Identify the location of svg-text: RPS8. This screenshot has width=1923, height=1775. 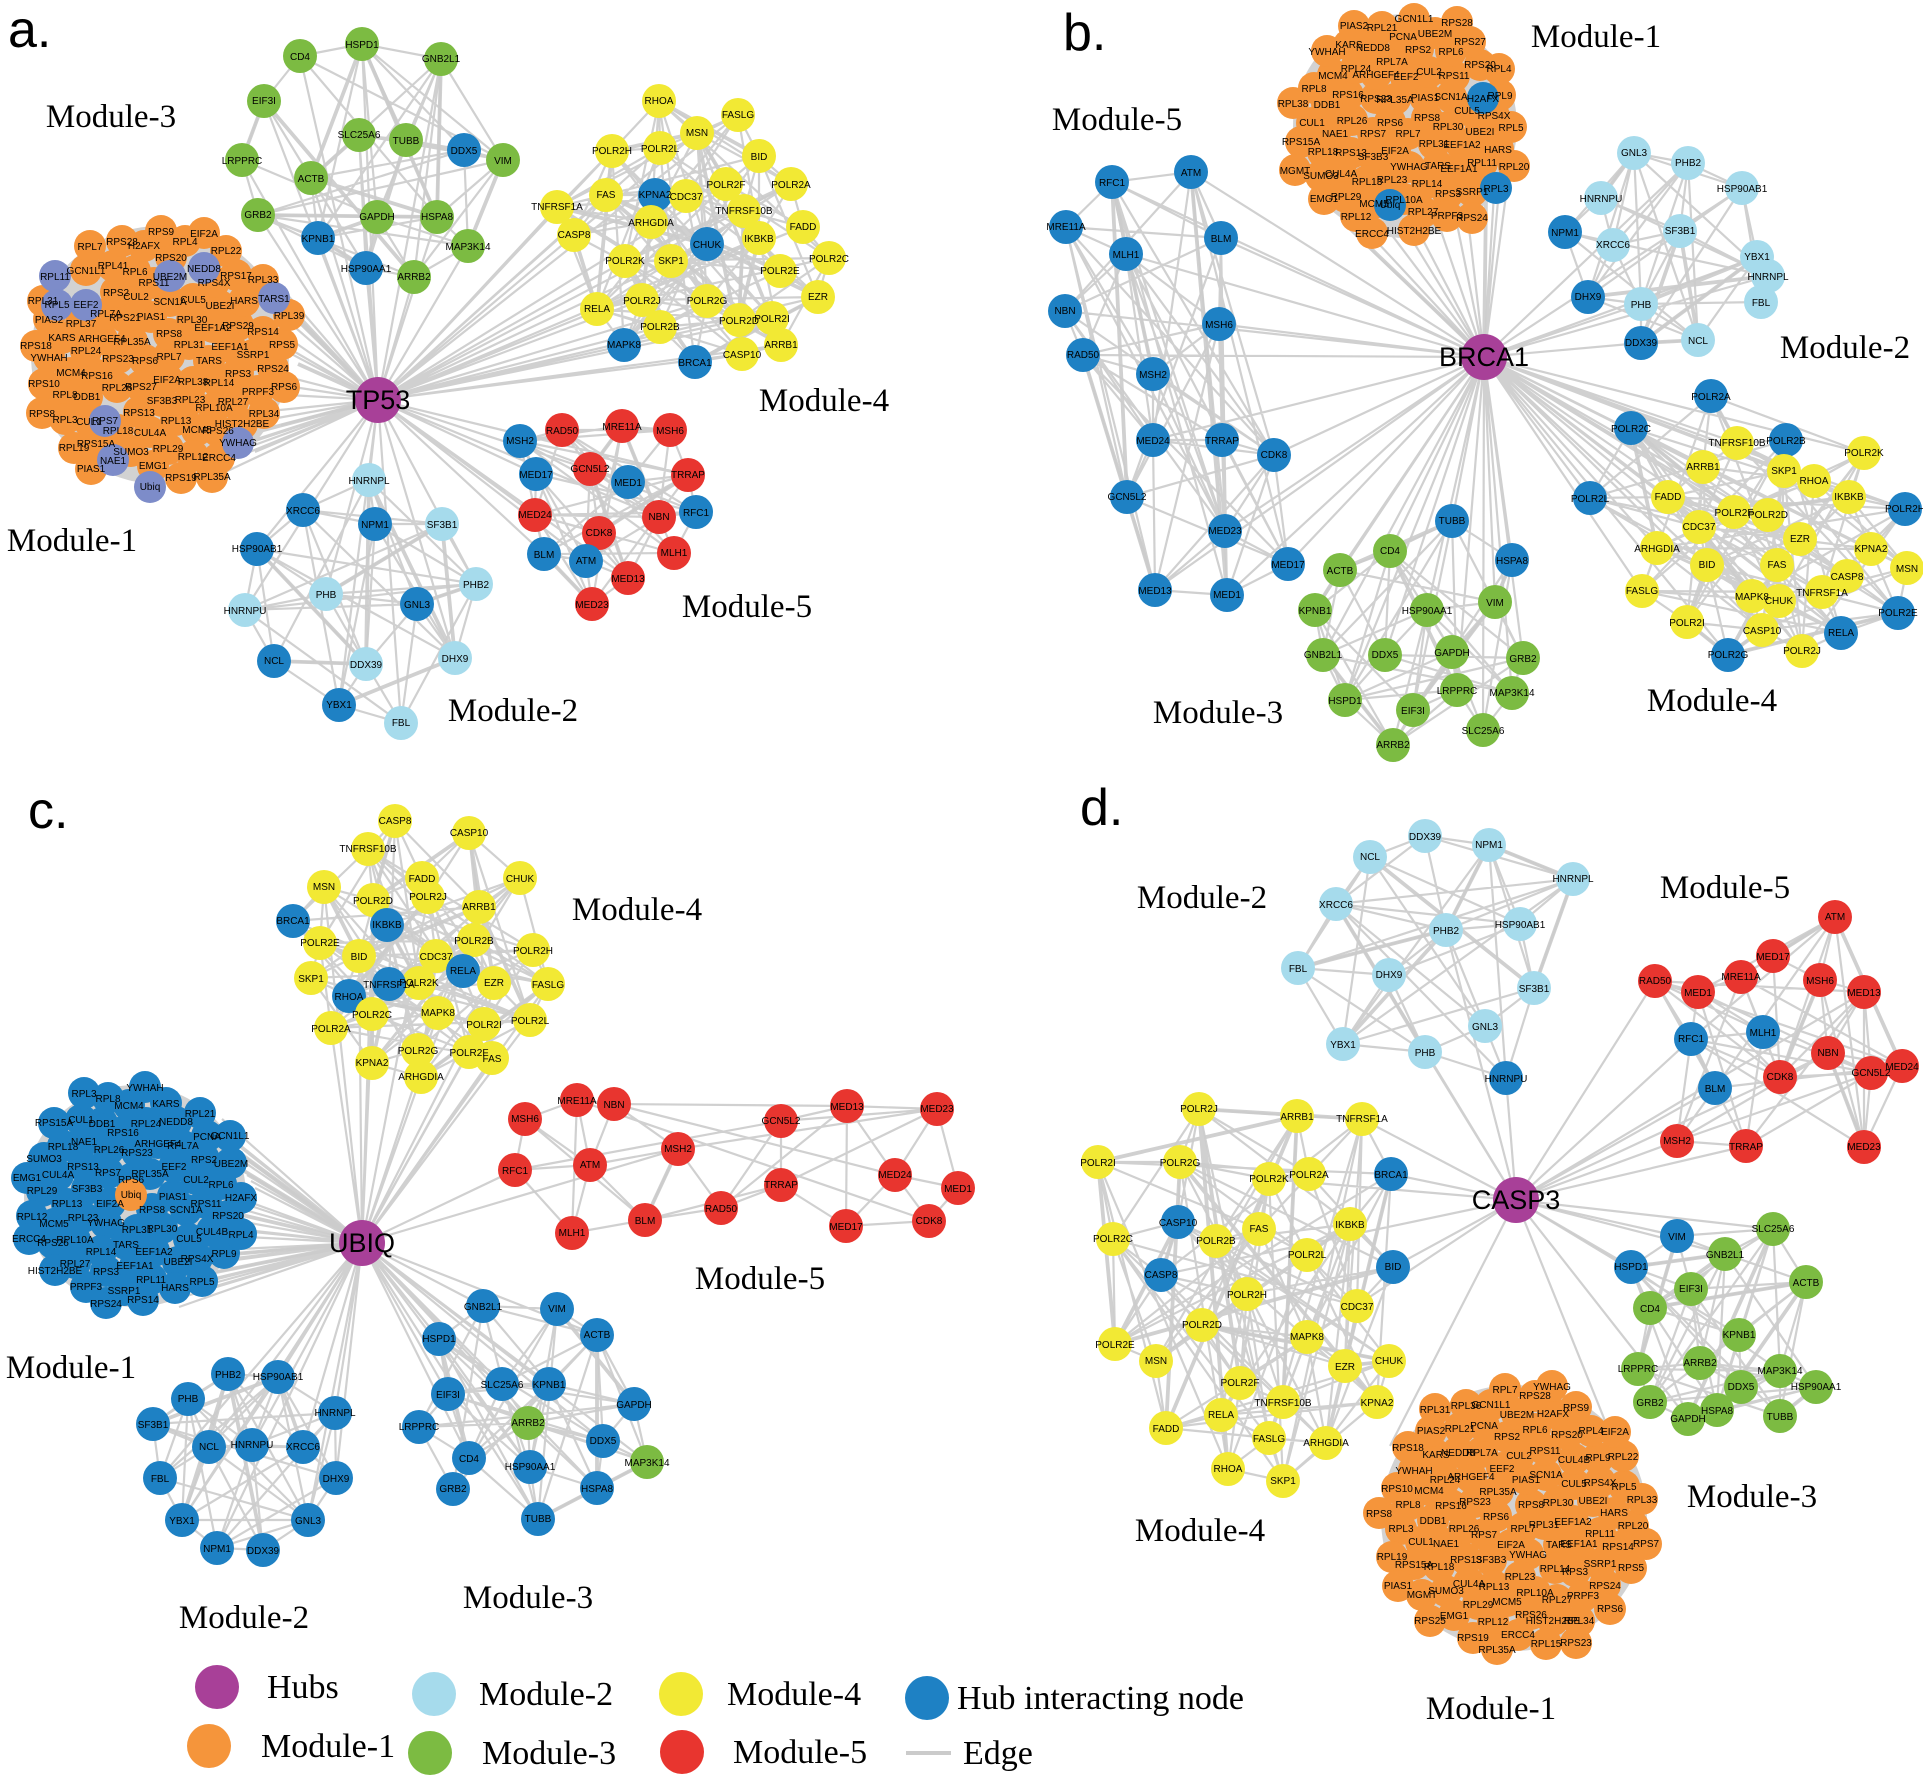
(169, 334).